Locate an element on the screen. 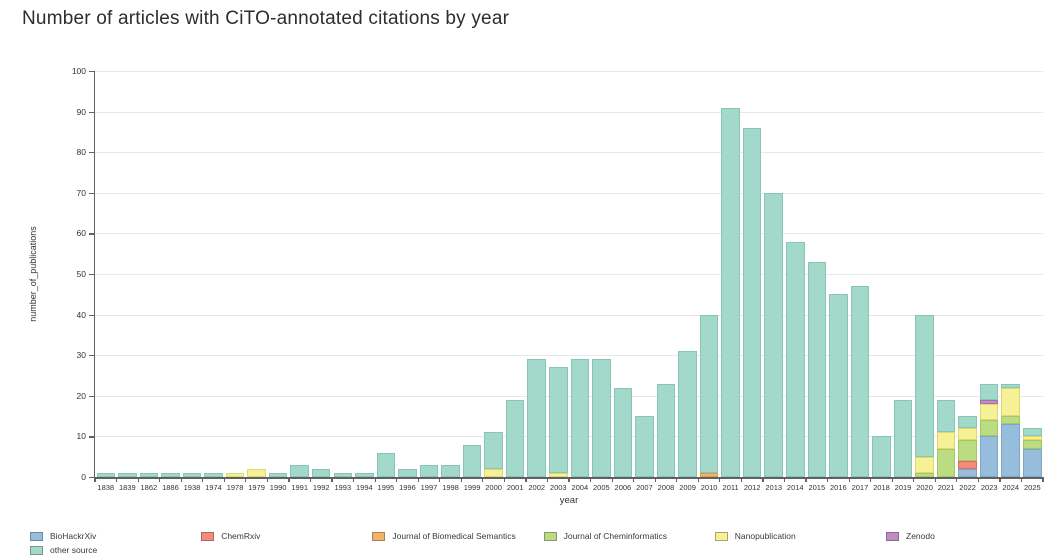 The height and width of the screenshot is (555, 1055). x-tick-label: 1886 is located at coordinates (170, 487).